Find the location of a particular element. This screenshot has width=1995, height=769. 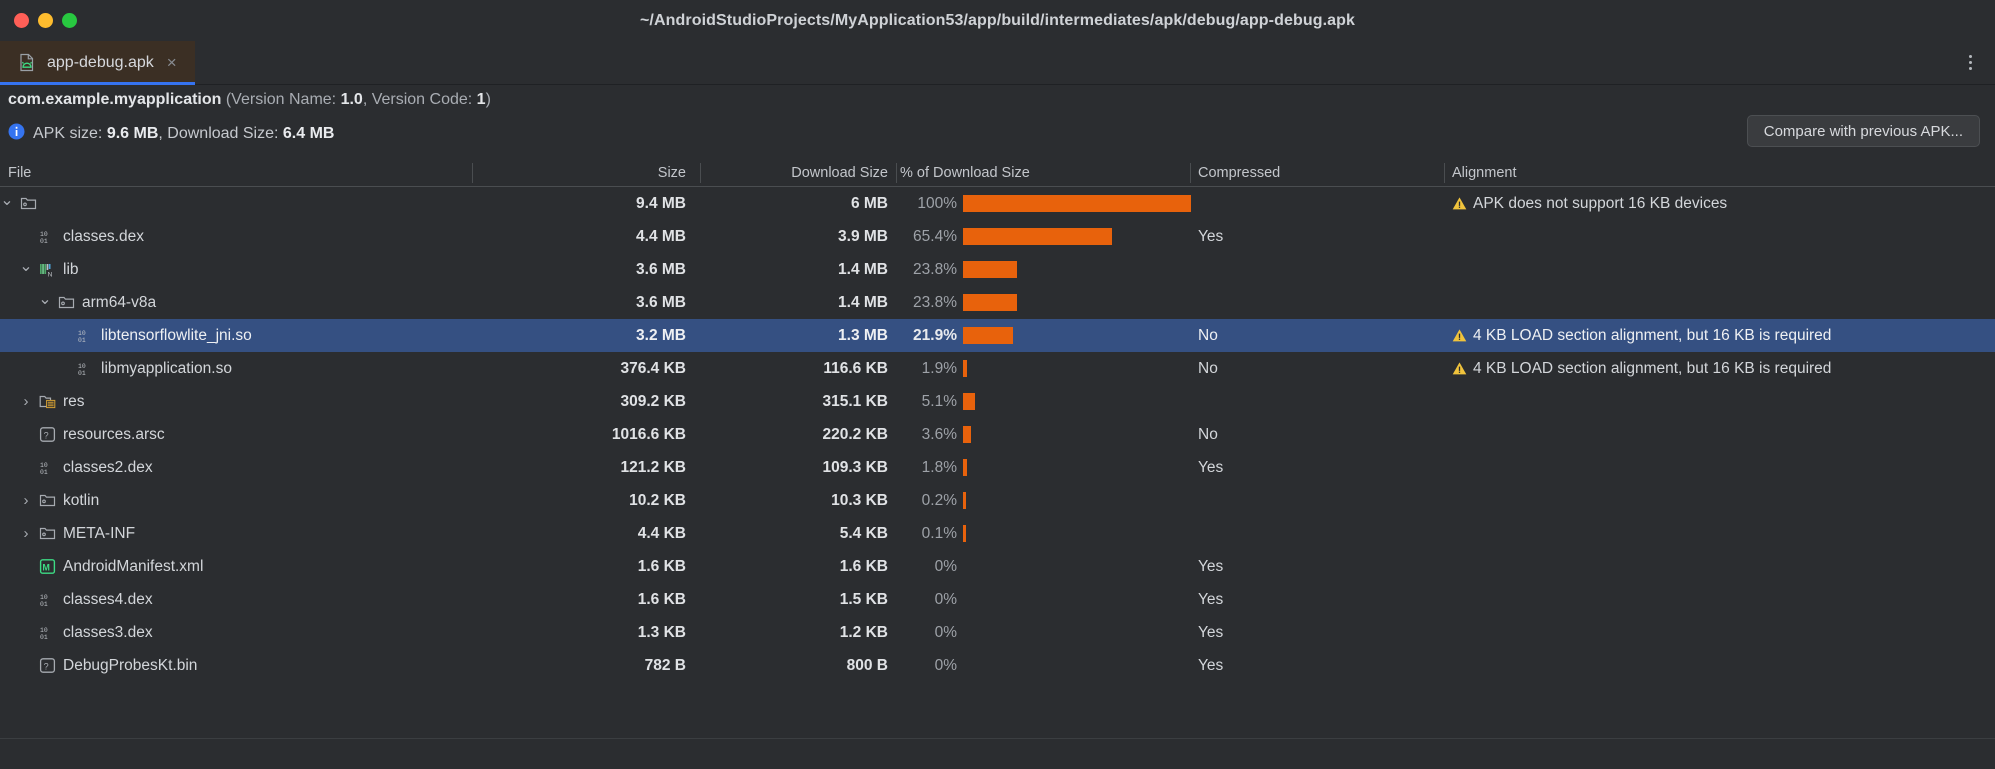

cell-download-size: 315.1 KB is located at coordinates (855, 401).